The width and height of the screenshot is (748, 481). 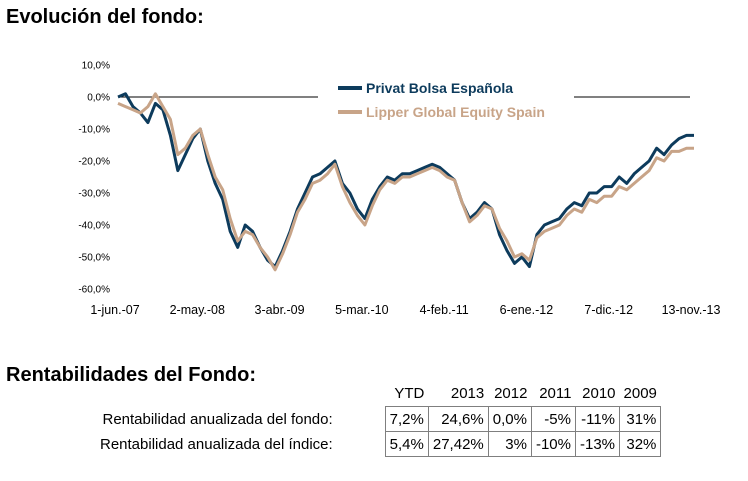 What do you see at coordinates (216, 444) in the screenshot?
I see `row-label: Rentabilidad anualizada del índice:` at bounding box center [216, 444].